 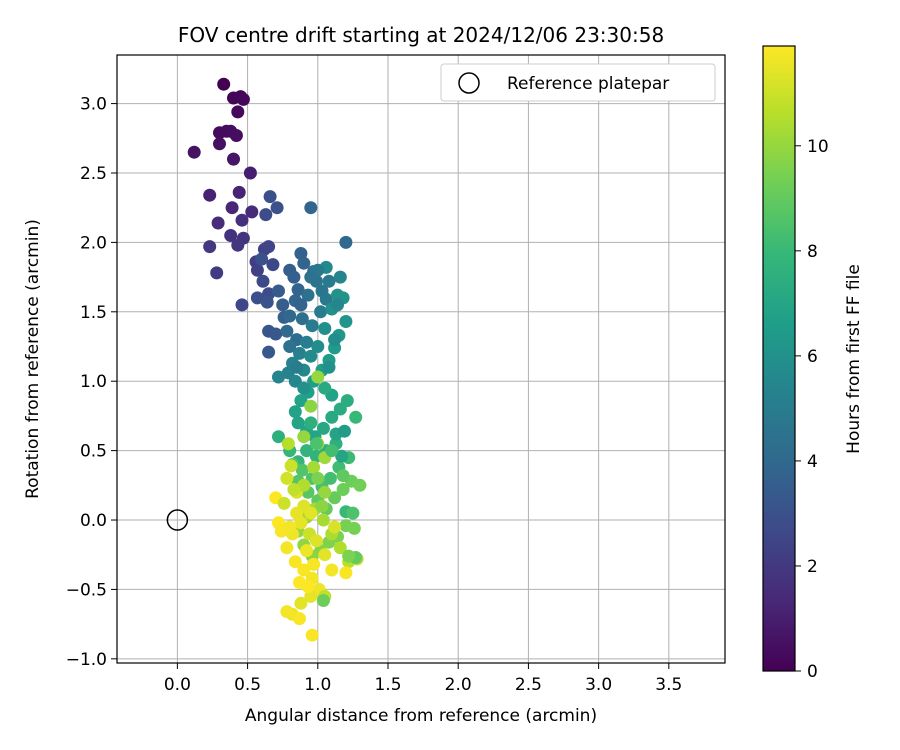 What do you see at coordinates (812, 357) in the screenshot?
I see `colorbar-tick-label: 6` at bounding box center [812, 357].